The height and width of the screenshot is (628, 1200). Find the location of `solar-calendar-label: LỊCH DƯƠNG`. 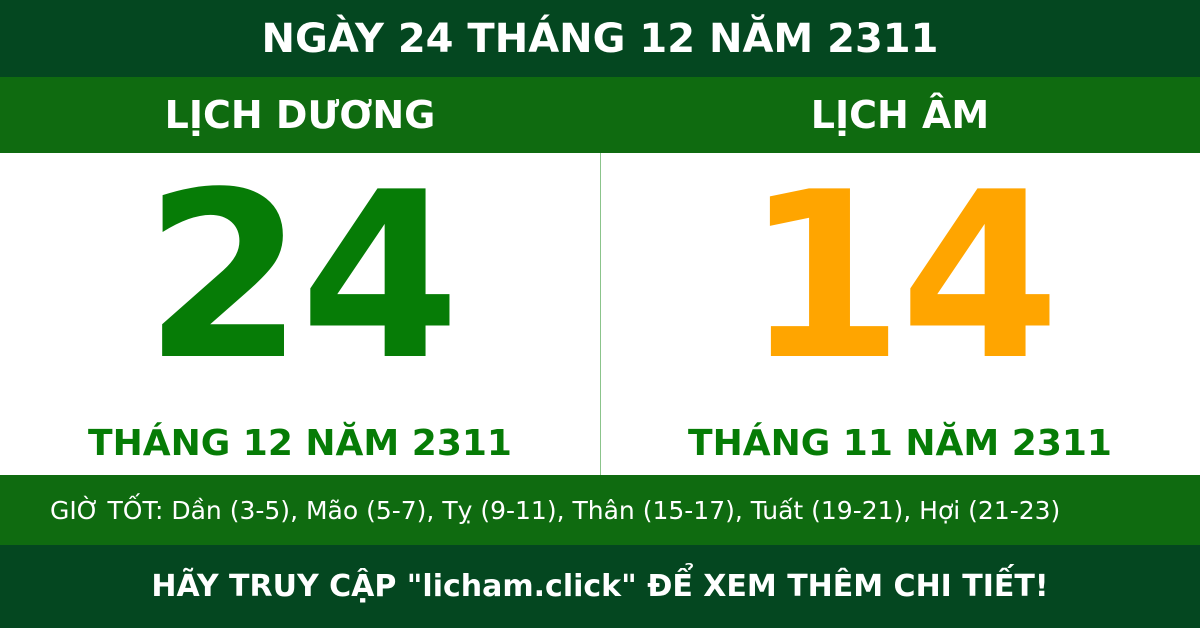

solar-calendar-label: LỊCH DƯƠNG is located at coordinates (300, 115).